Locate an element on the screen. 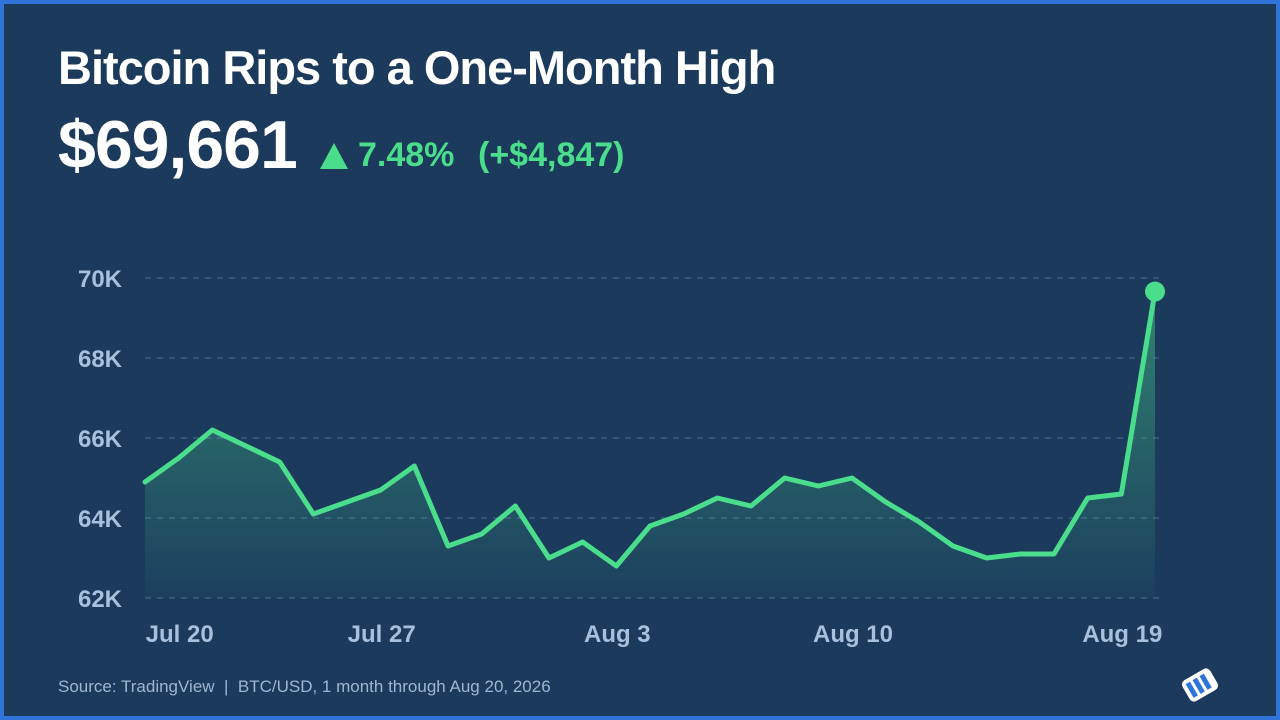 The width and height of the screenshot is (1280, 720). y-tick-label: 62K is located at coordinates (100, 599).